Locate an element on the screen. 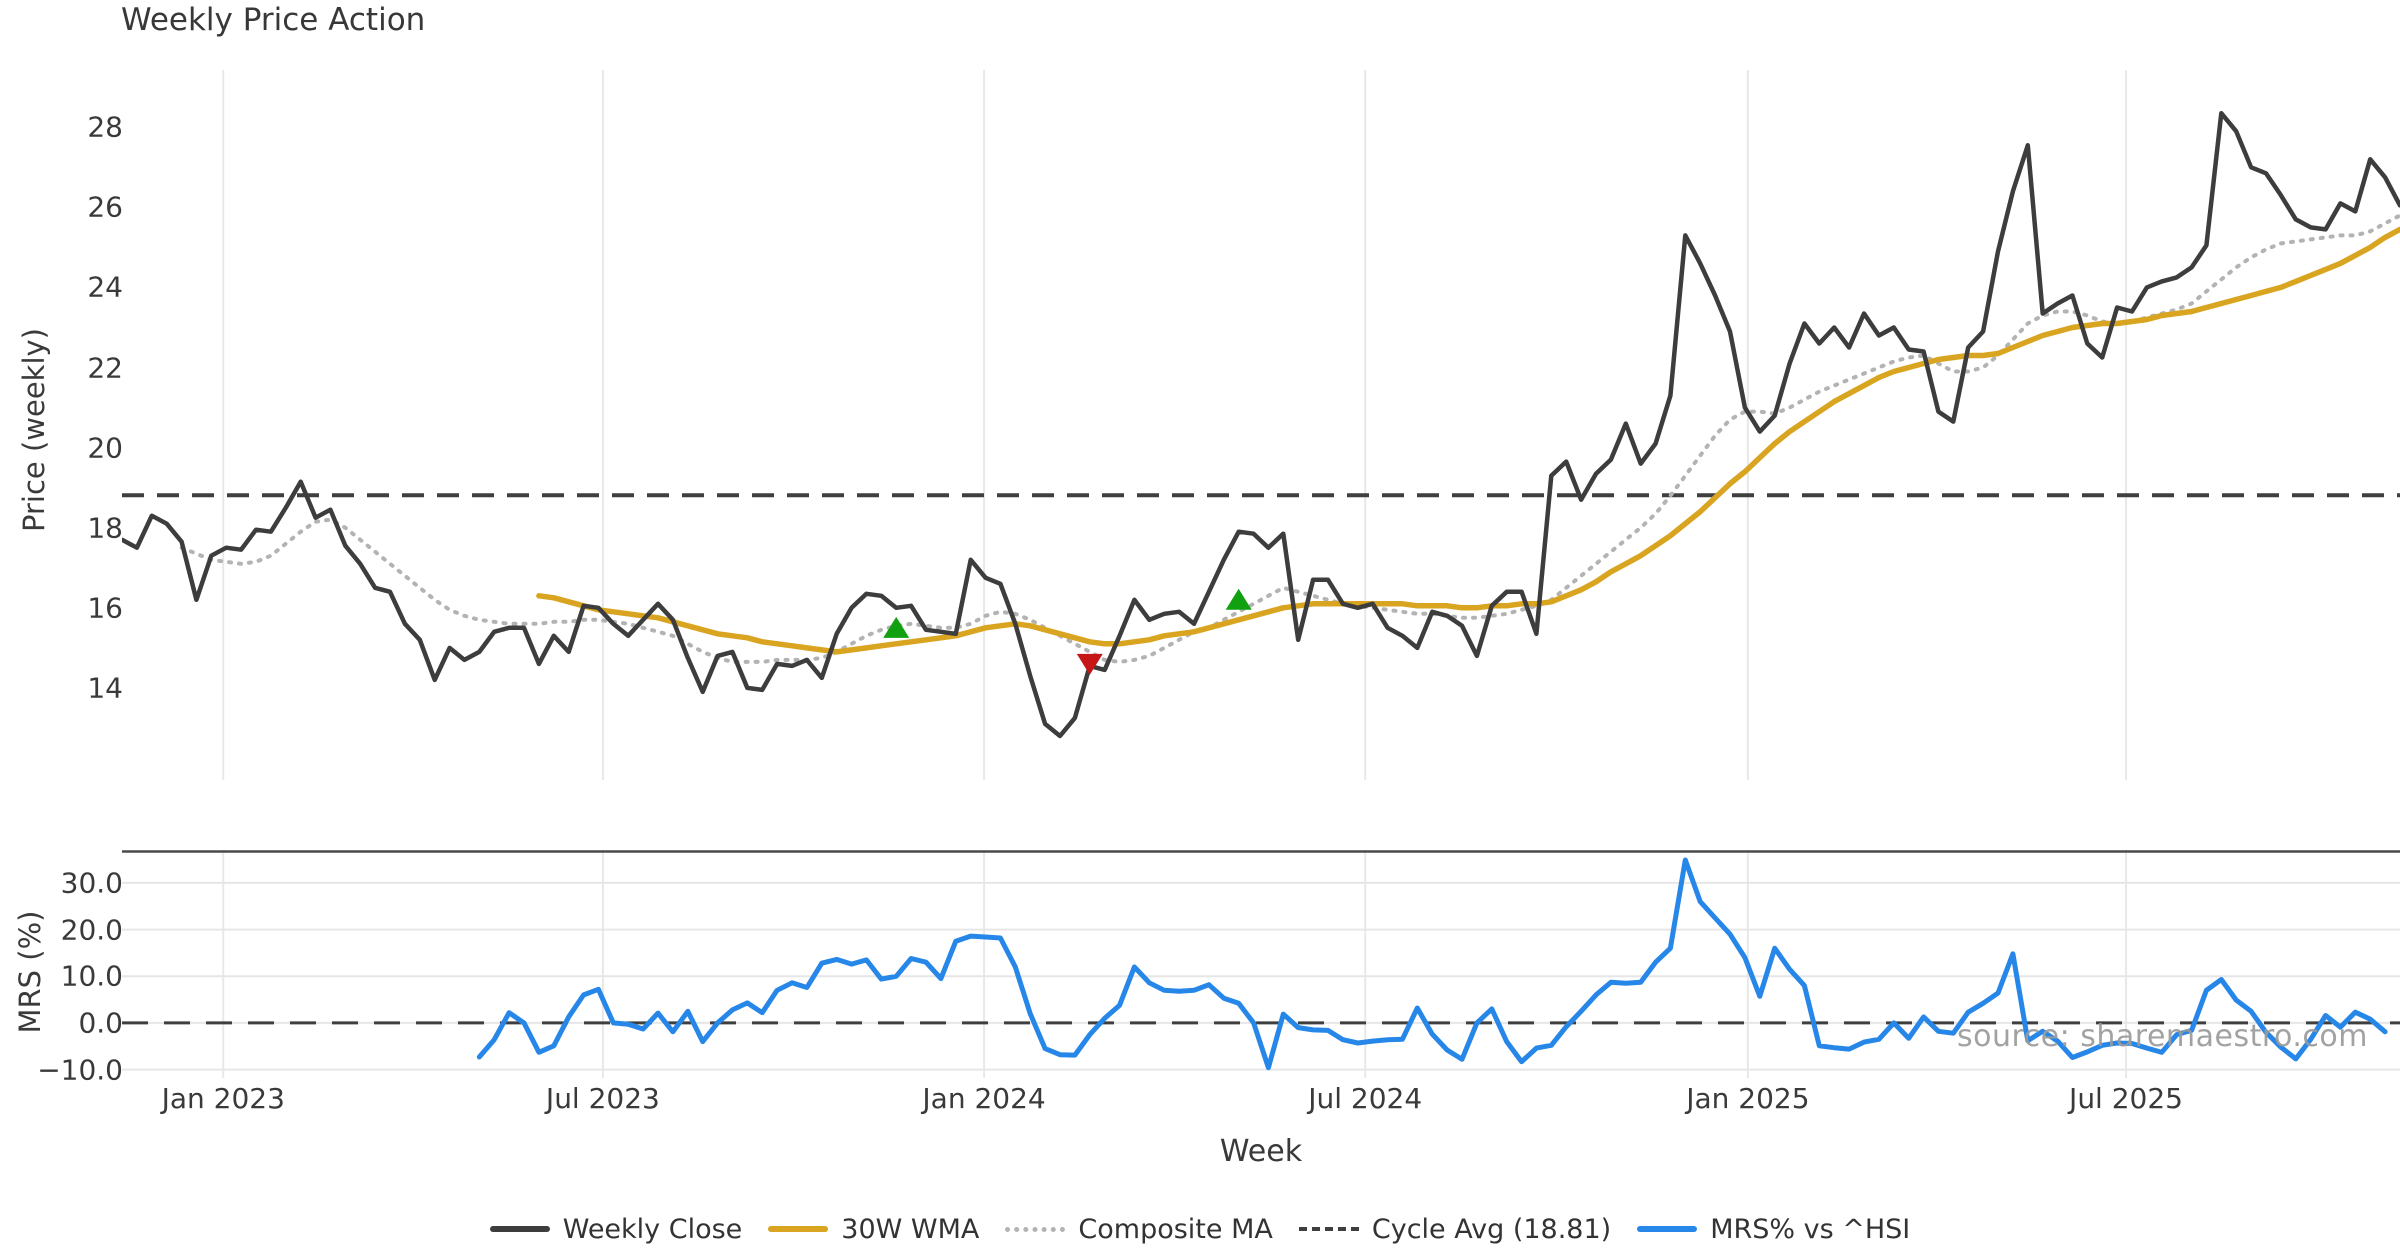 Image resolution: width=2400 pixels, height=1260 pixels. date-tick: Jan 2023 is located at coordinates (223, 1098).